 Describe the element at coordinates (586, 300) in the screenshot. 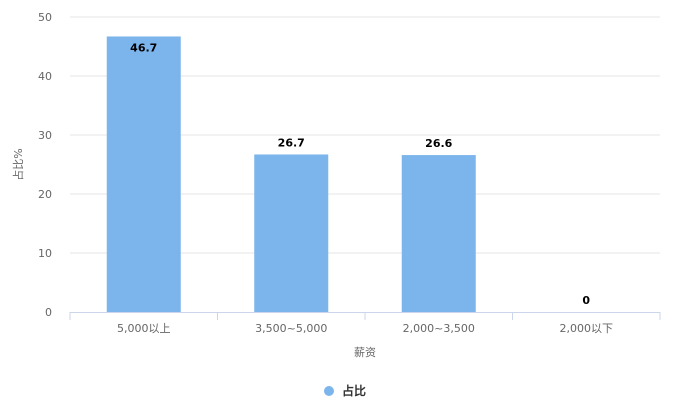

I see `data-label: 0` at that location.